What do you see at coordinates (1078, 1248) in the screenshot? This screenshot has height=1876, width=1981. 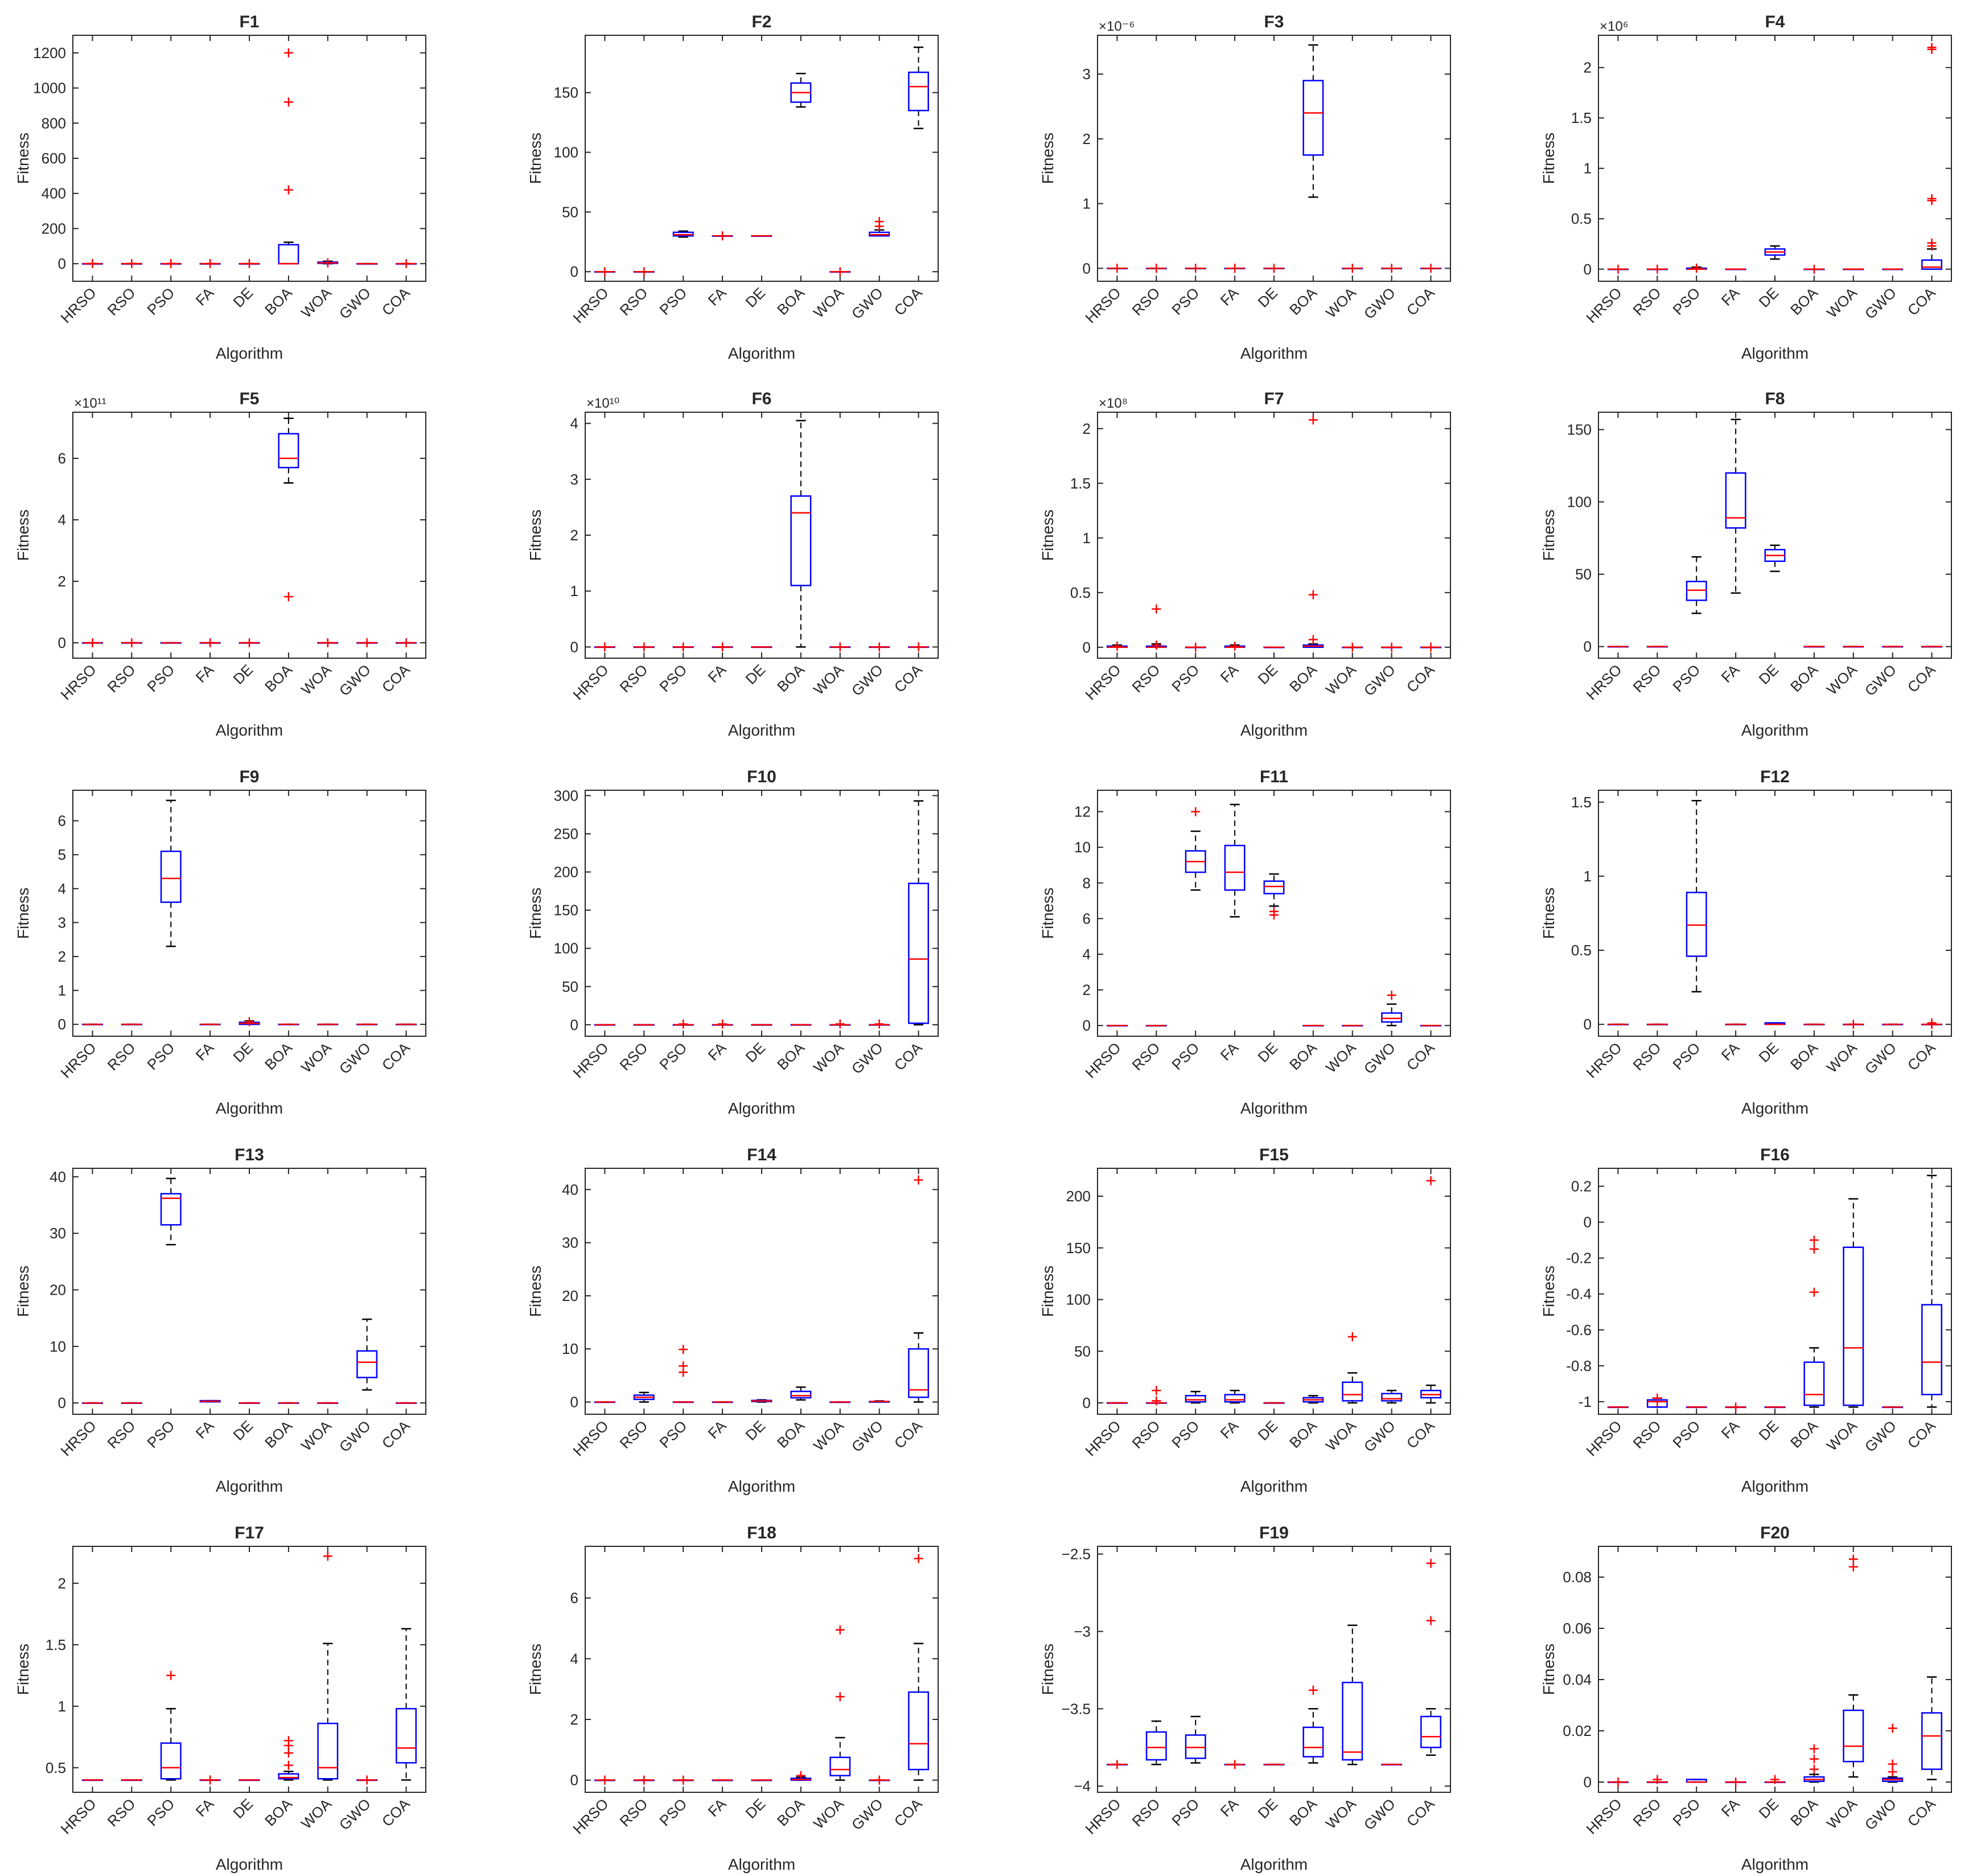 I see `y-tick-label: 150` at bounding box center [1078, 1248].